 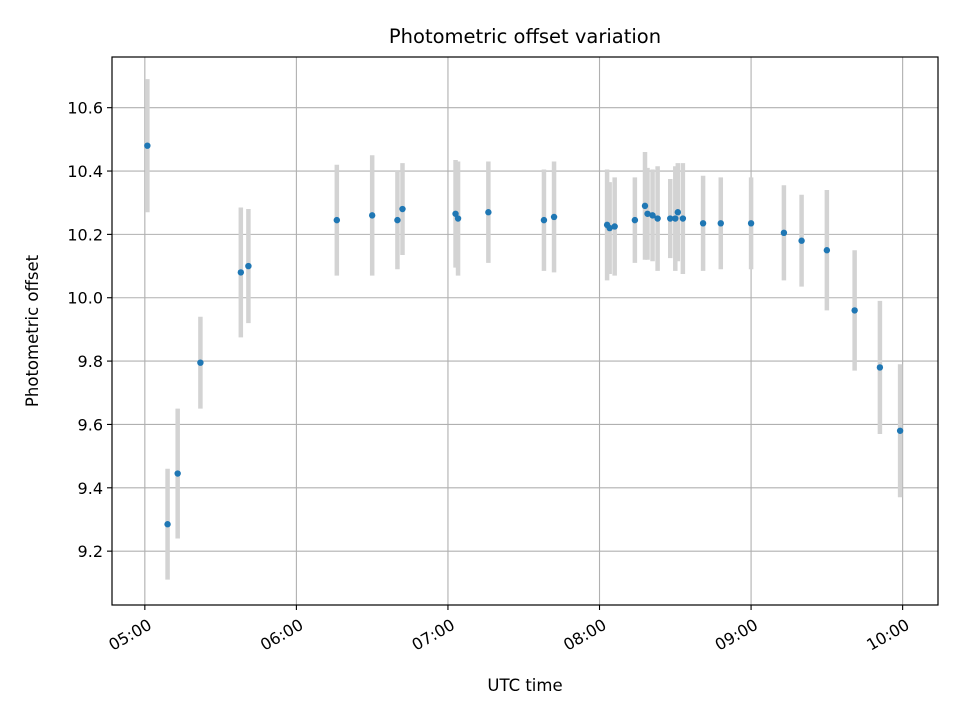 What do you see at coordinates (736, 635) in the screenshot?
I see `x-tick-label: 09:00` at bounding box center [736, 635].